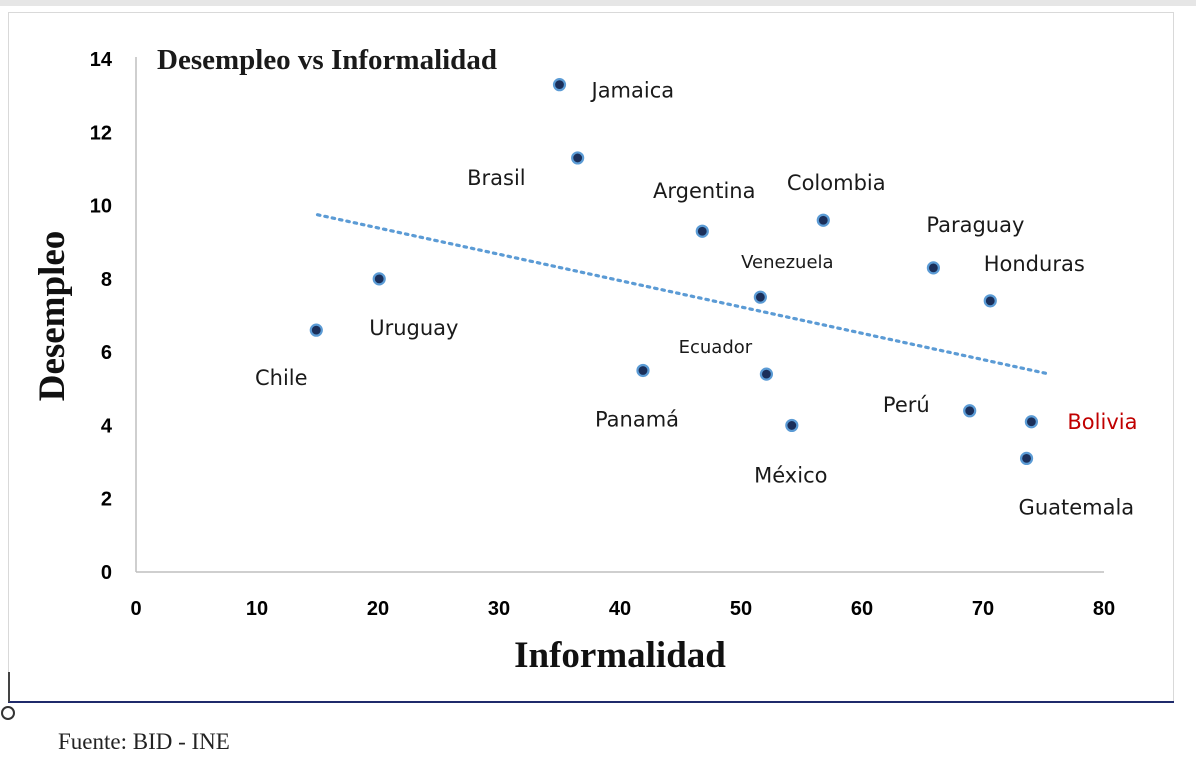  I want to click on point-label: Paraguay, so click(975, 225).